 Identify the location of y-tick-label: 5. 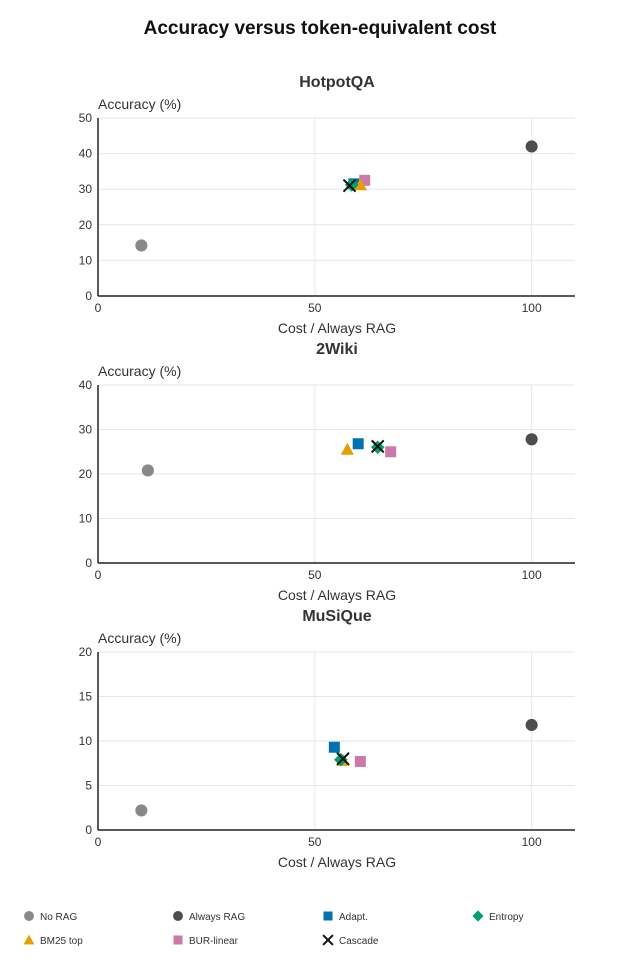
(88, 786).